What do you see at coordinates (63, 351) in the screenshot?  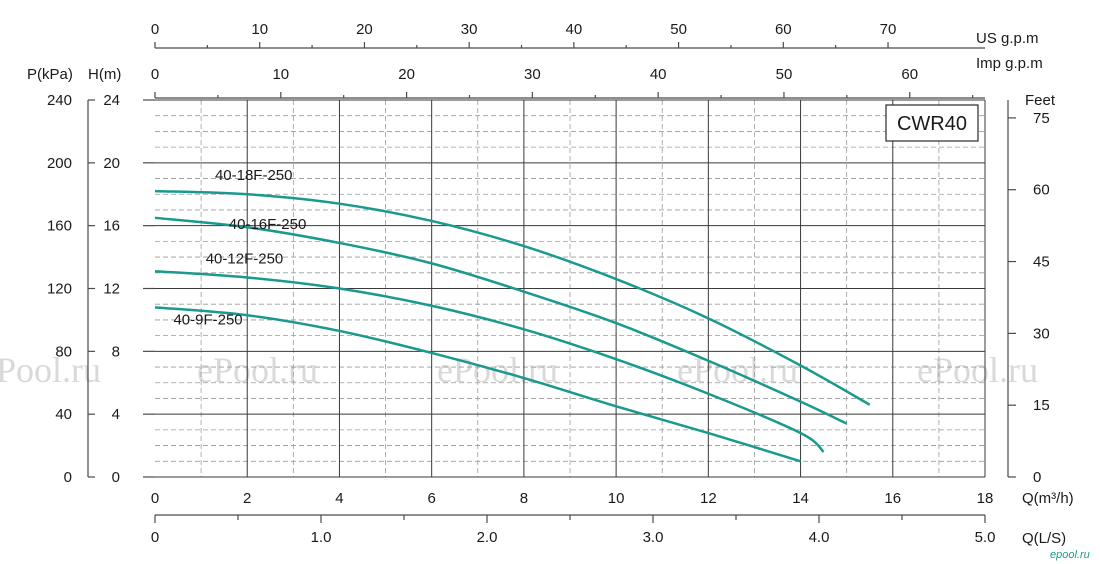 I see `pressure-tick-label: 80` at bounding box center [63, 351].